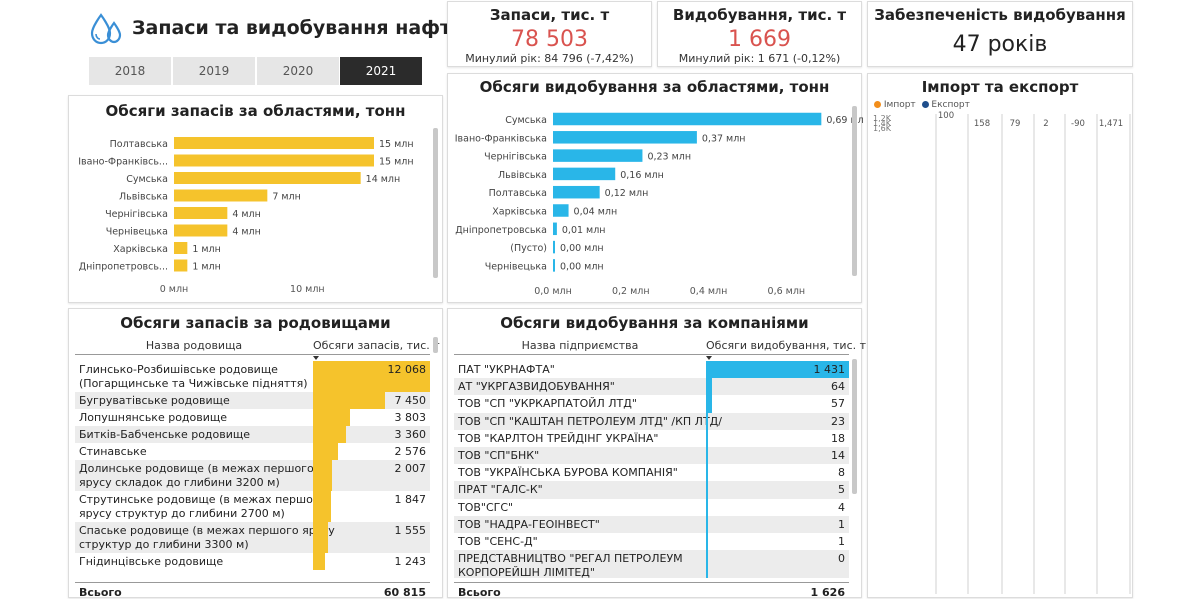 The image size is (1200, 599). I want to click on category-label: Сумська, so click(147, 179).